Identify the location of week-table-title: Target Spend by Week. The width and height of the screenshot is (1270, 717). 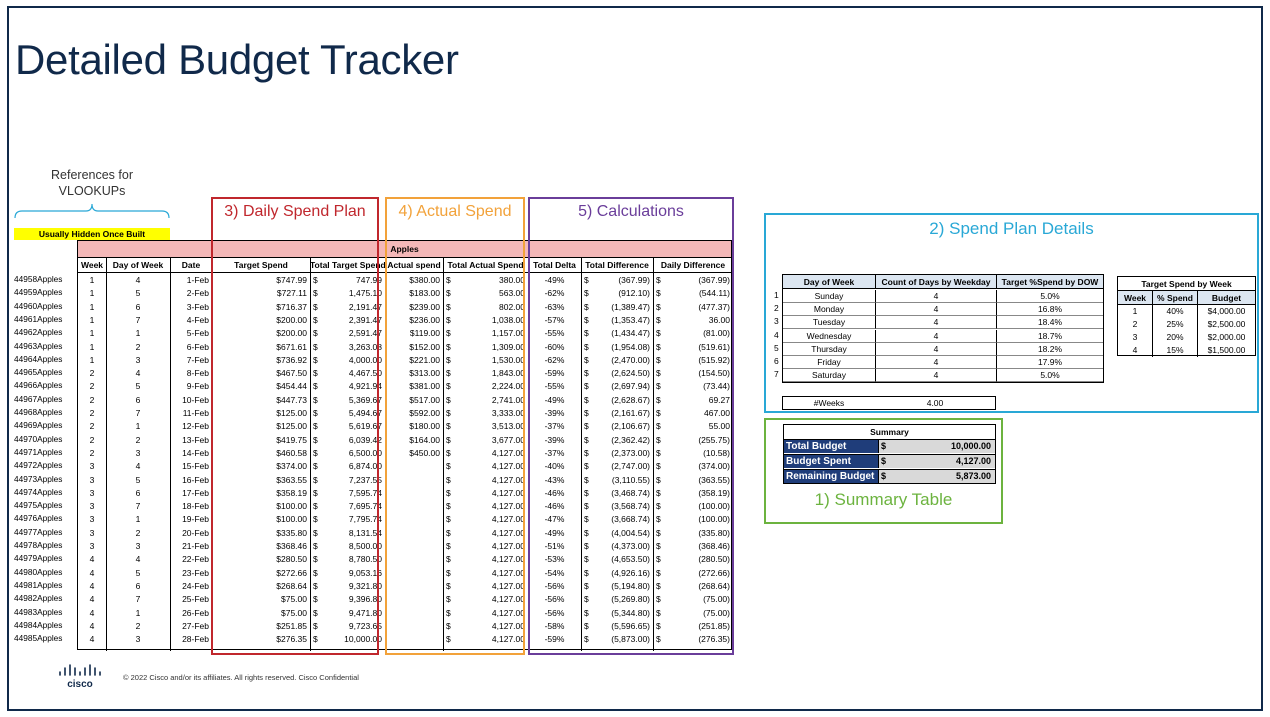
(1186, 284).